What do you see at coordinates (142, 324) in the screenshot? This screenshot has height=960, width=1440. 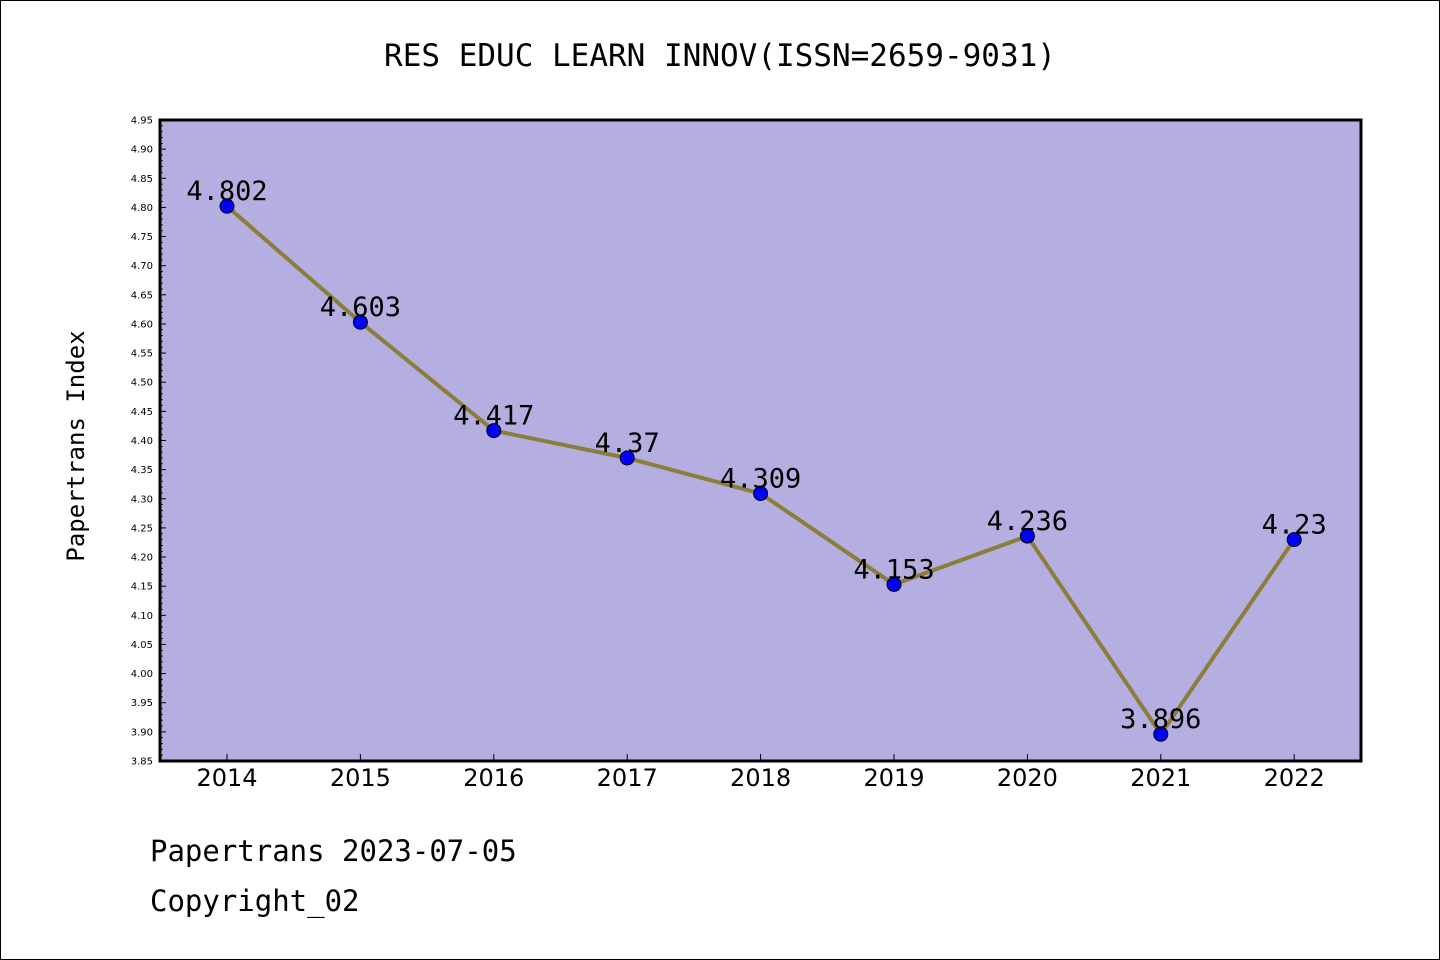 I see `y-tick-label: 4.60` at bounding box center [142, 324].